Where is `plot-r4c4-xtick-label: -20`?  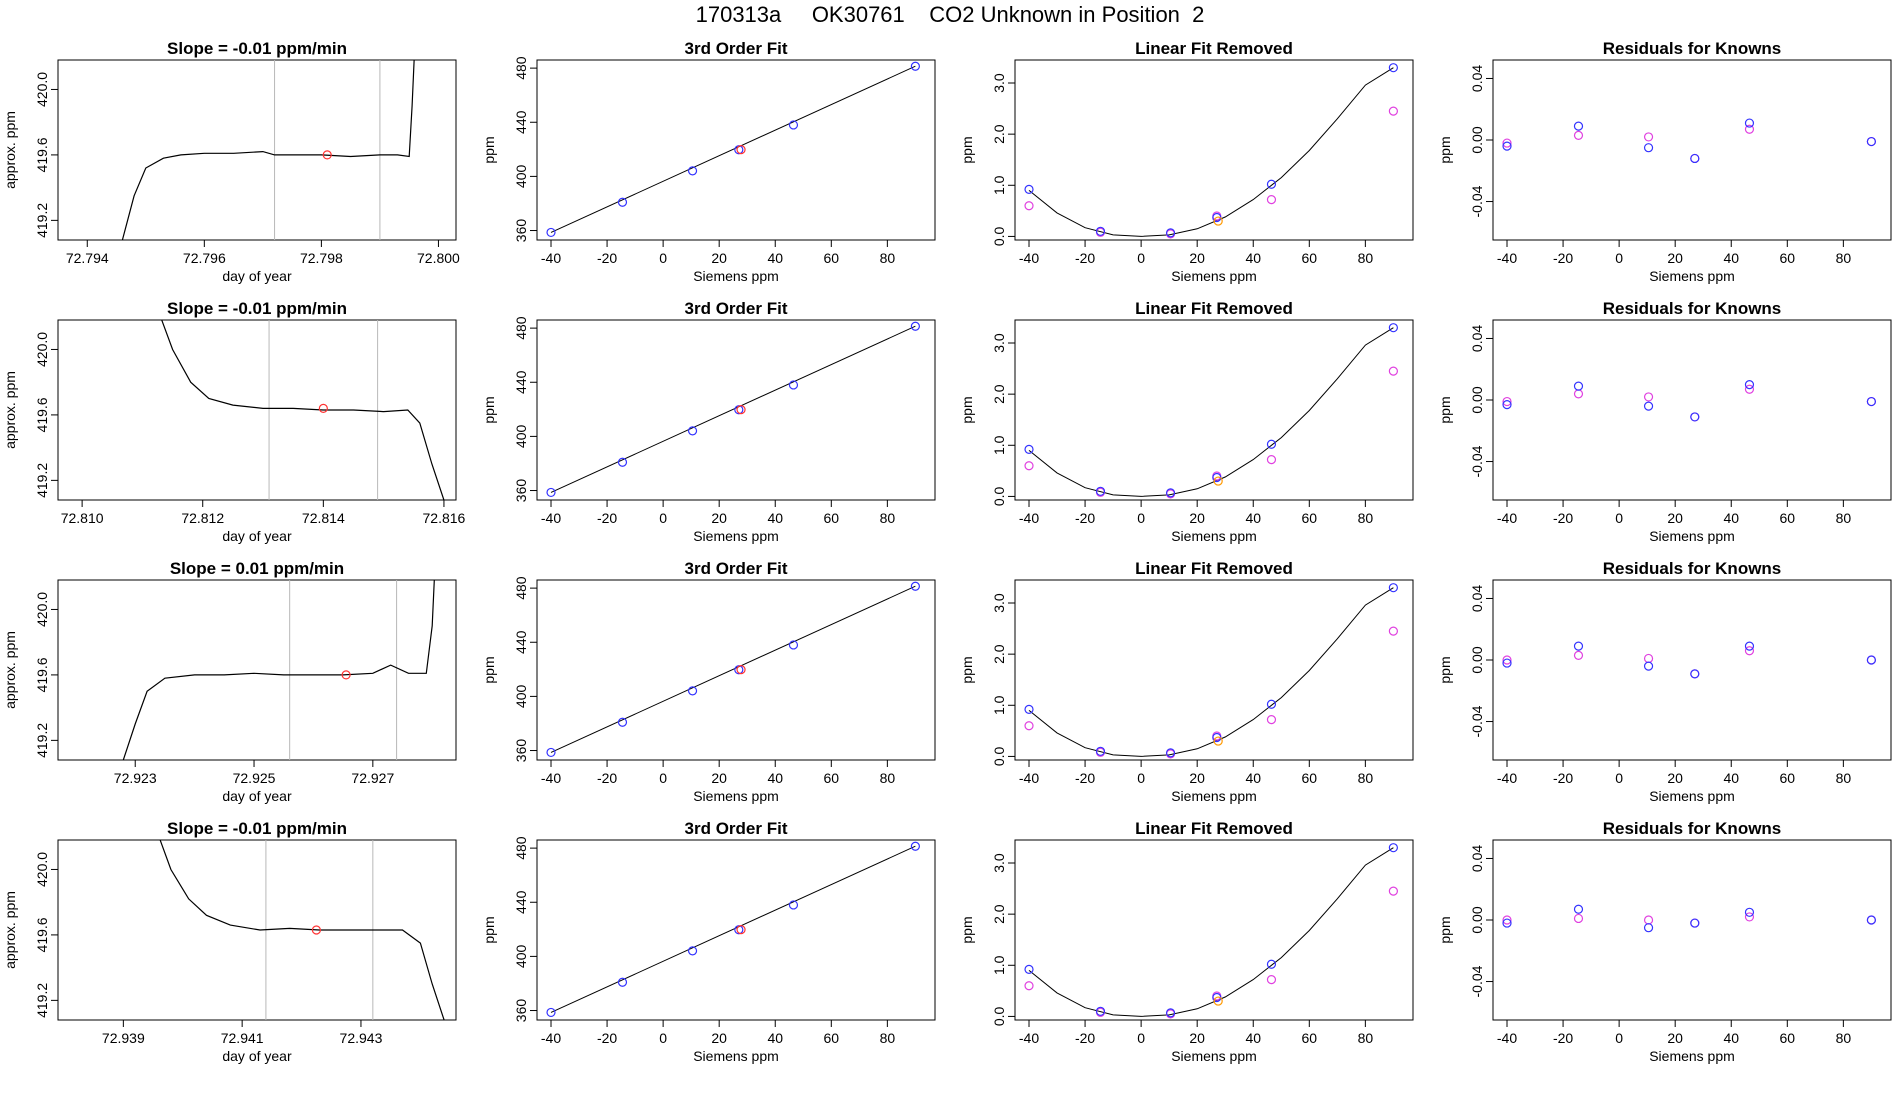
plot-r4c4-xtick-label: -20 is located at coordinates (1563, 1038).